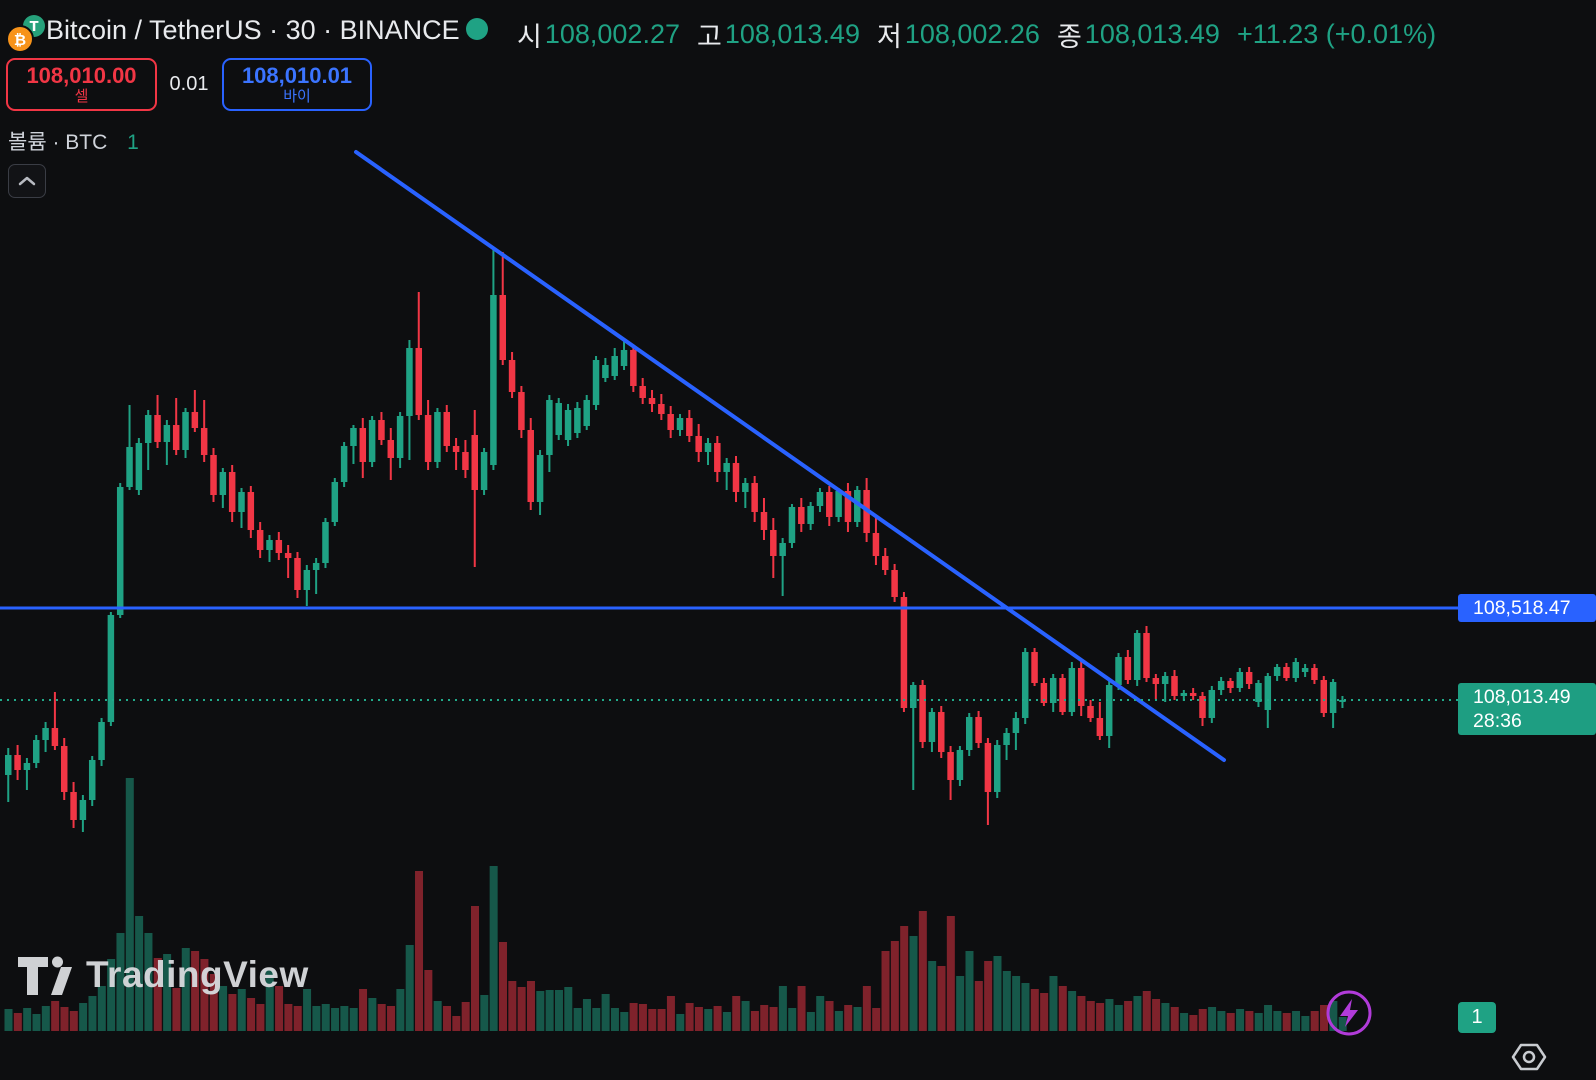  Describe the element at coordinates (81, 97) in the screenshot. I see `sell-label: 셀` at that location.